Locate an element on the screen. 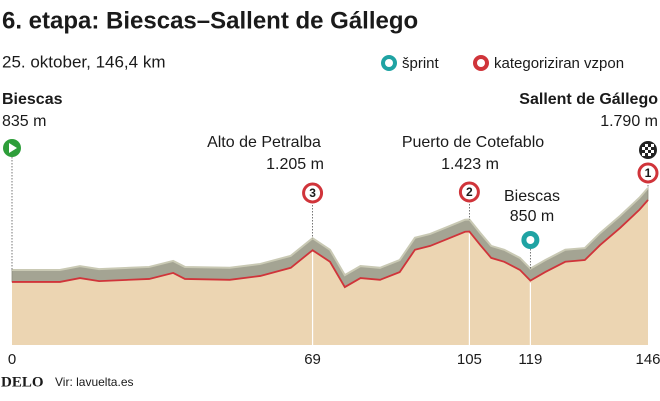 This screenshot has height=401, width=660. annotation-value: 1.790 m is located at coordinates (629, 121).